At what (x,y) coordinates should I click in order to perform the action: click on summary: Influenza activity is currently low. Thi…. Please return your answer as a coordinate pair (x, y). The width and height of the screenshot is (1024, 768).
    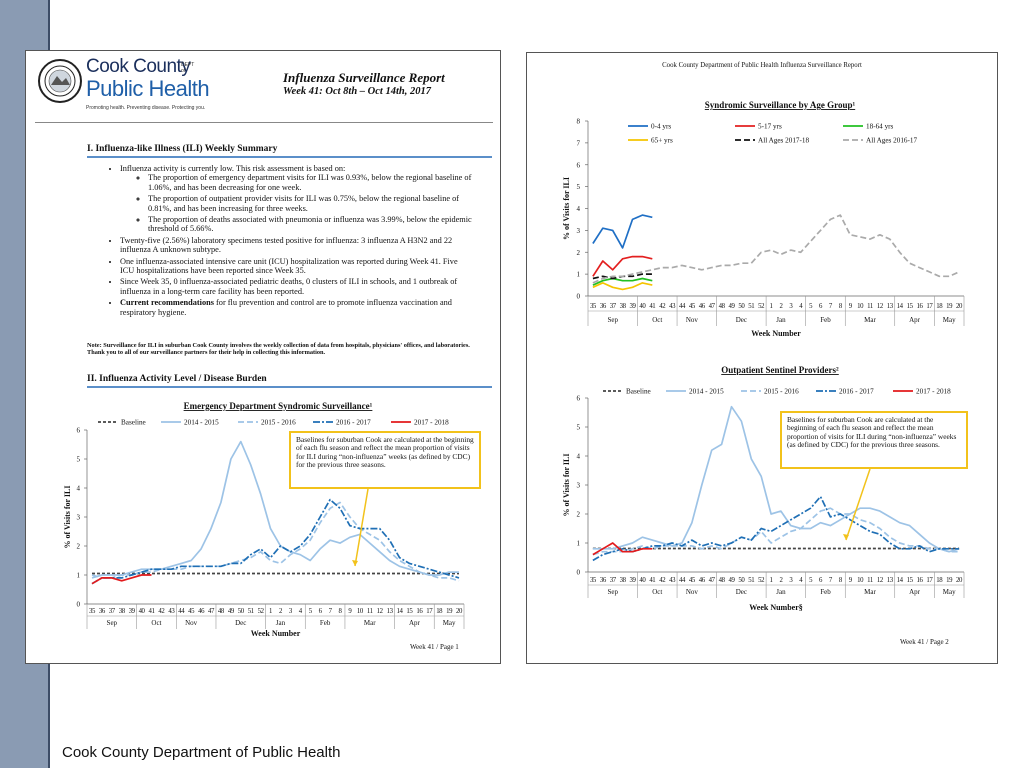
    Looking at the image, I should click on (282, 241).